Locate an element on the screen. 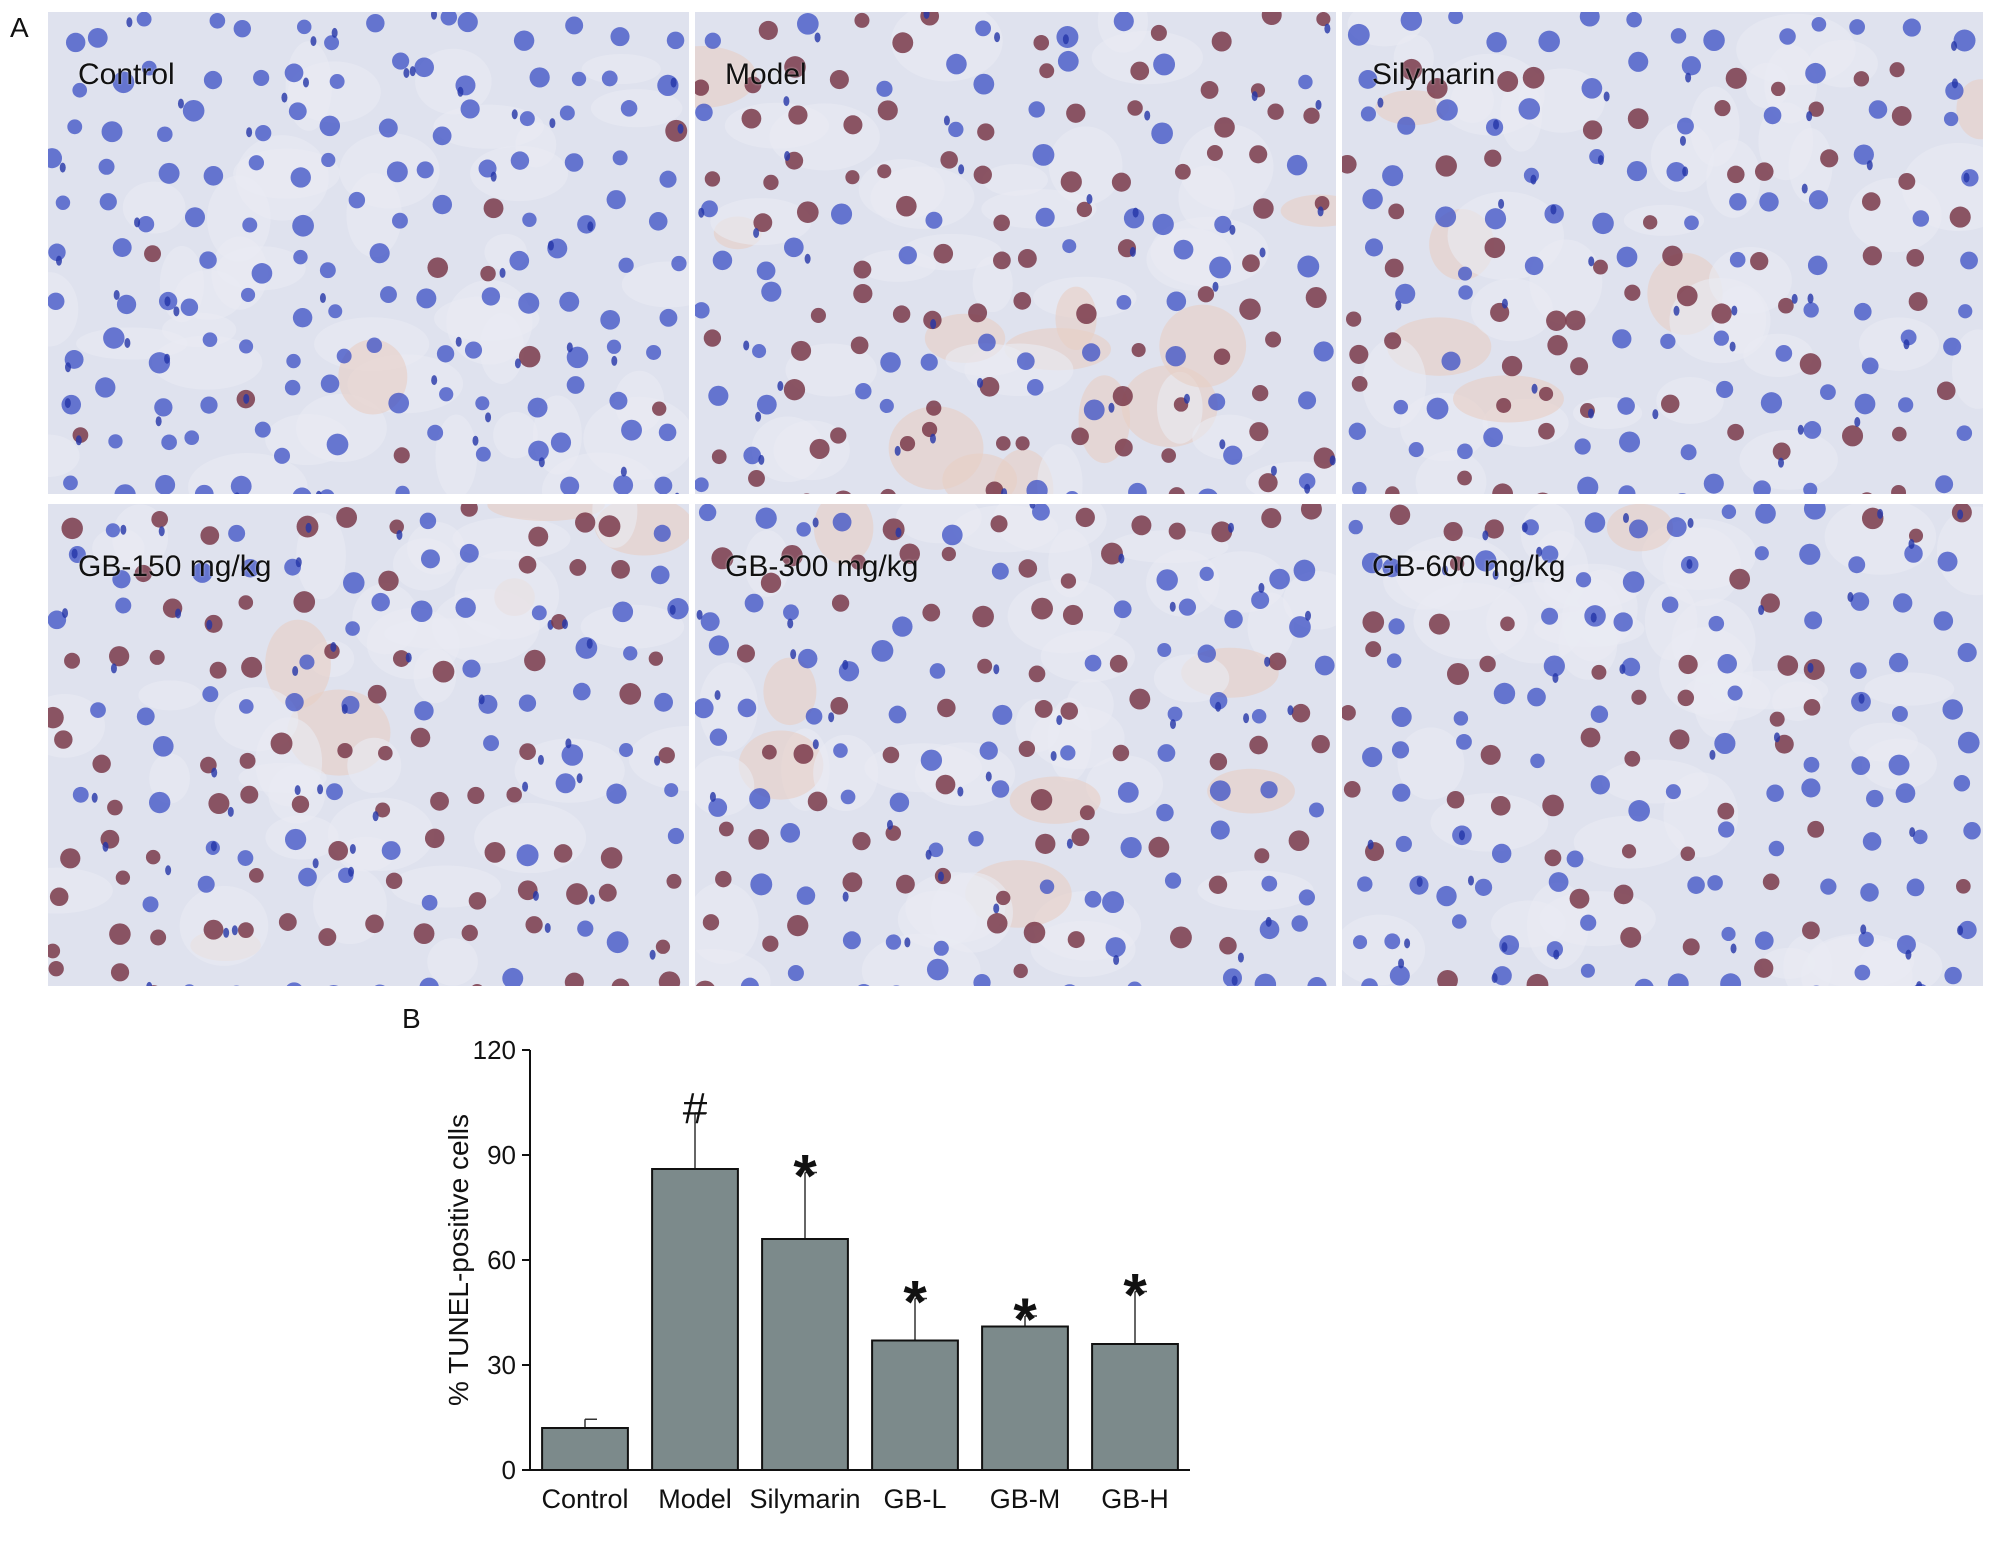  micrograph-label: Model is located at coordinates (766, 74).